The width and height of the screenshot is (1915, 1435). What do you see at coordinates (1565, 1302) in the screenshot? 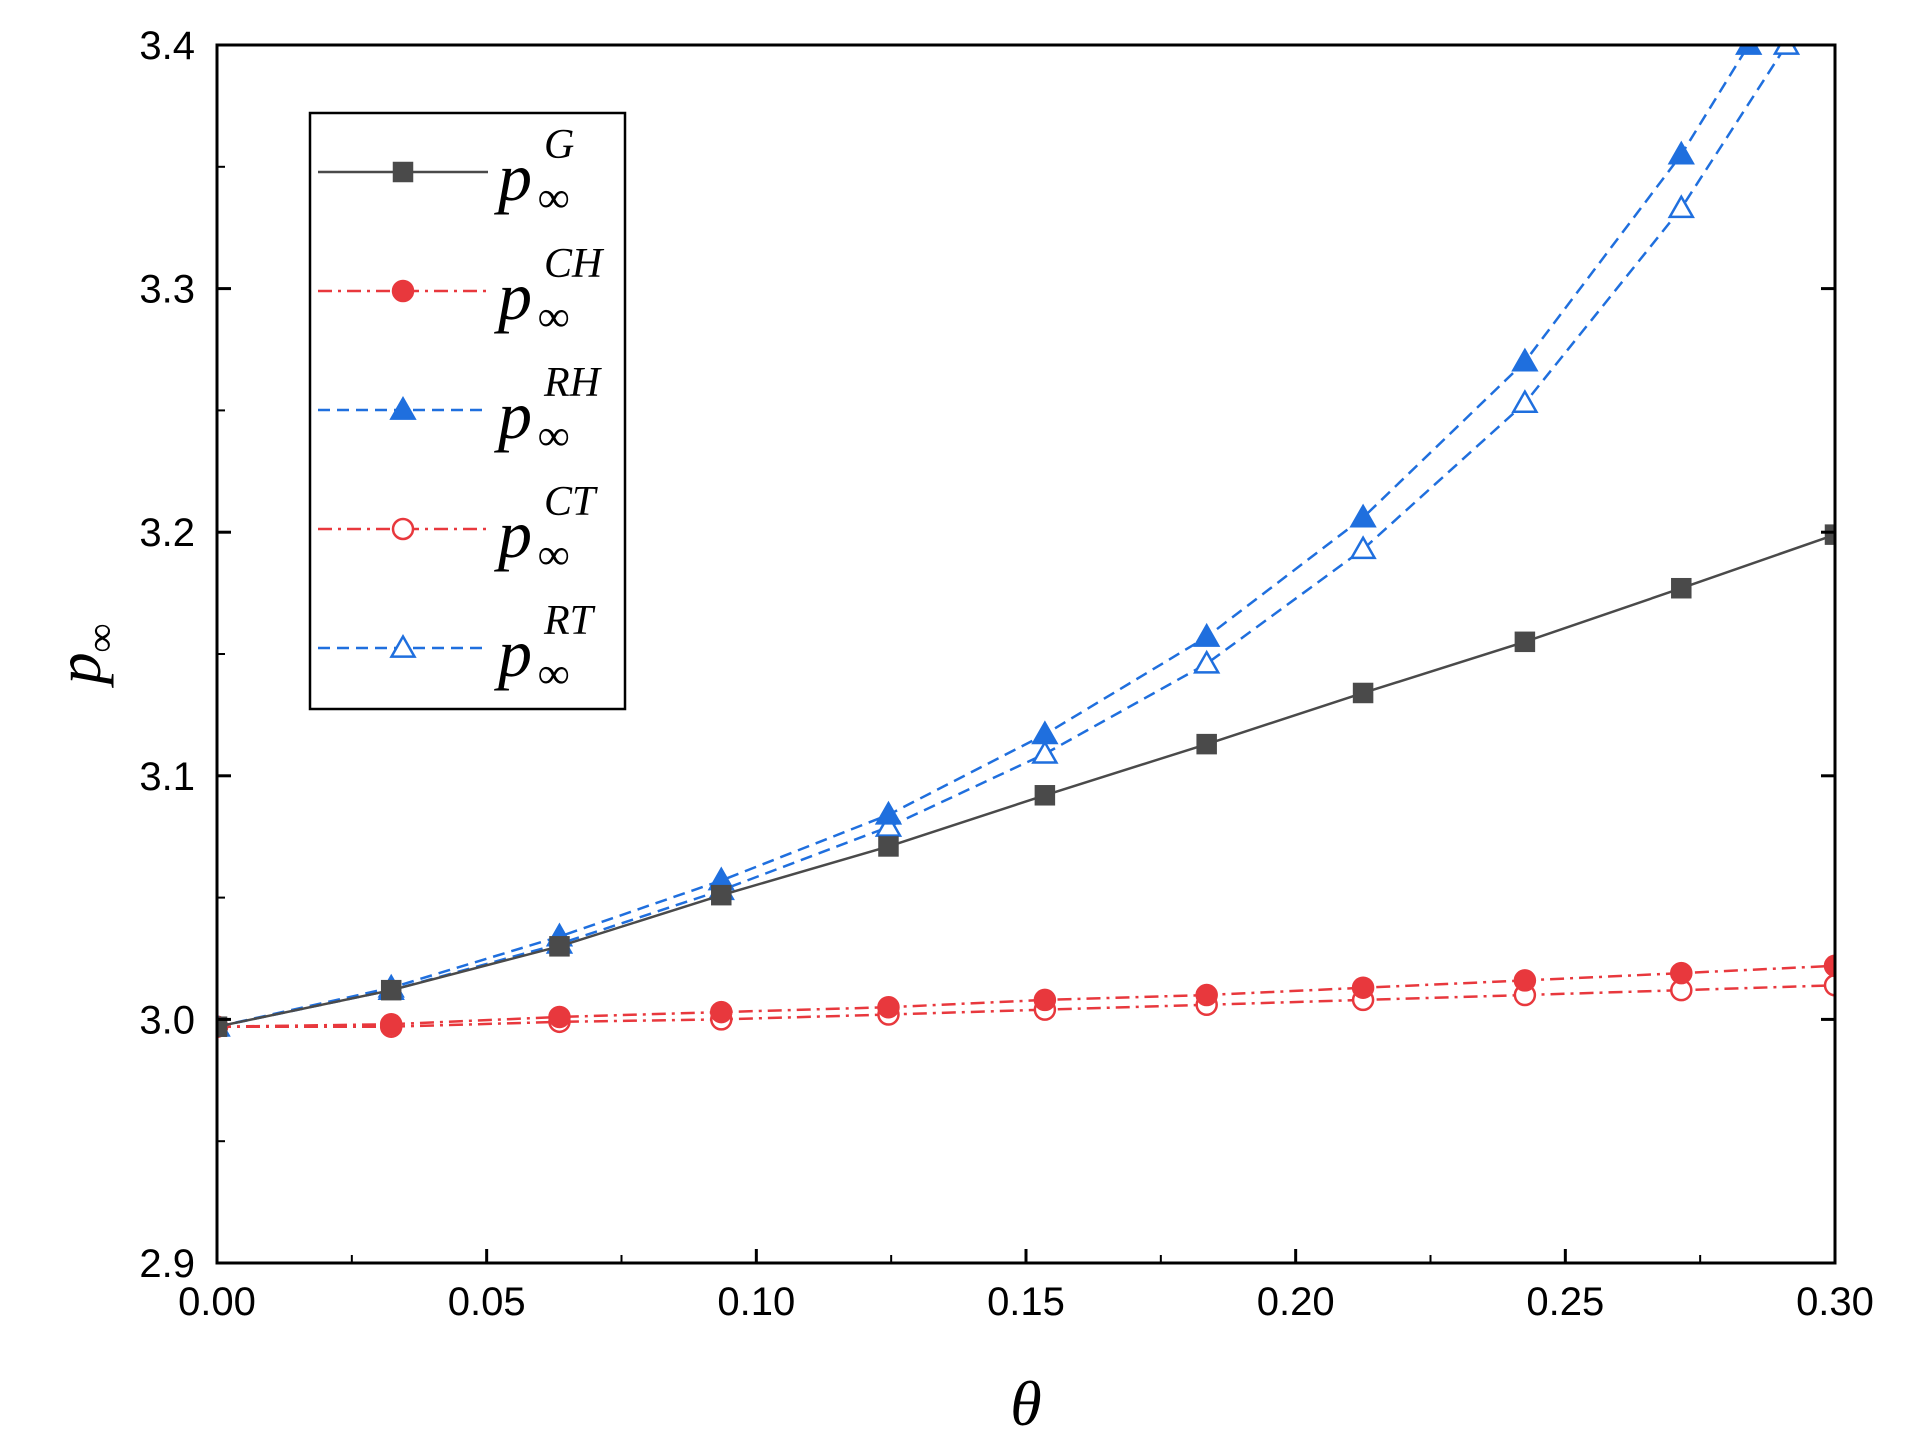
I see `x-tick-label: 0.25` at bounding box center [1565, 1302].